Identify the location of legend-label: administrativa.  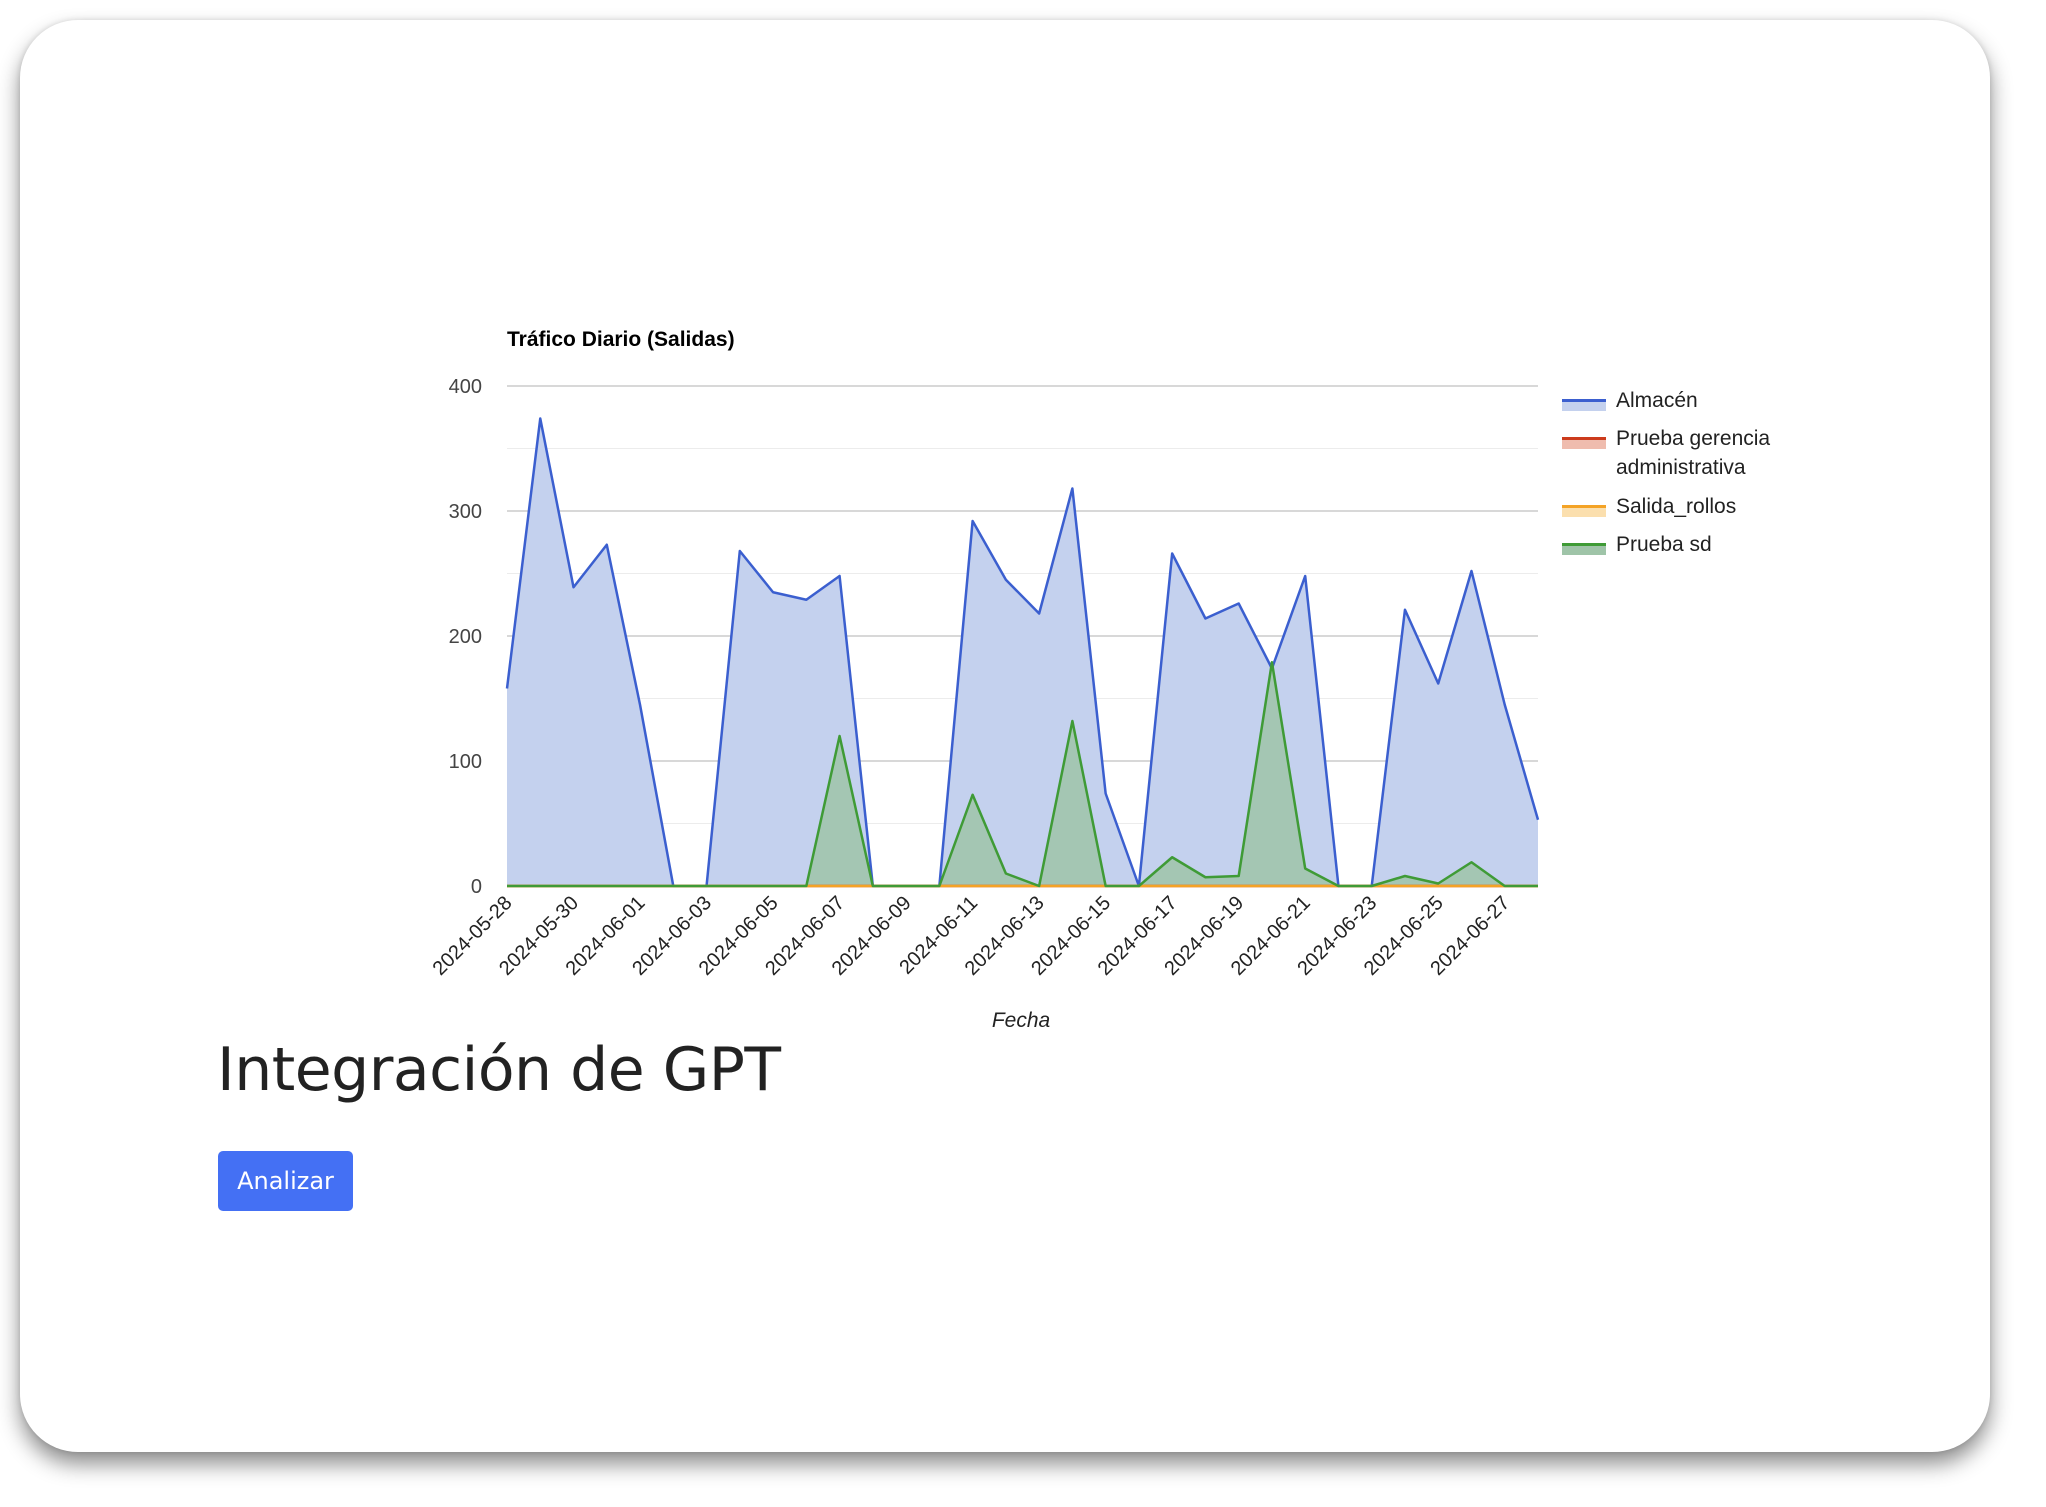
(1681, 467).